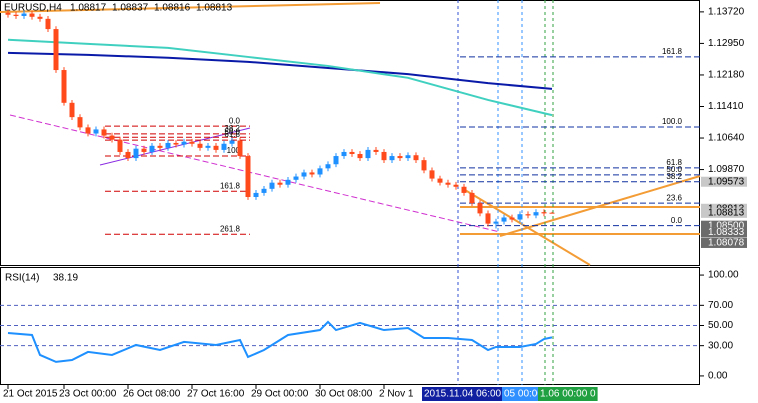 The image size is (758, 403). What do you see at coordinates (720, 325) in the screenshot?
I see `y-tick-label: 50.00` at bounding box center [720, 325].